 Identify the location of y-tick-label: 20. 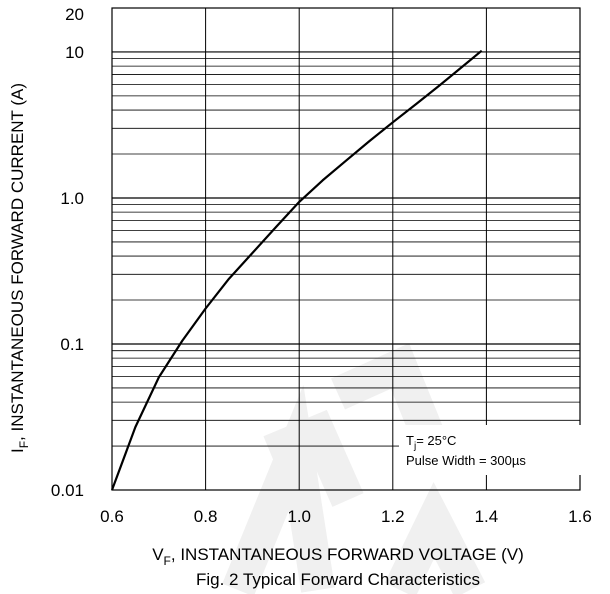
(74, 14).